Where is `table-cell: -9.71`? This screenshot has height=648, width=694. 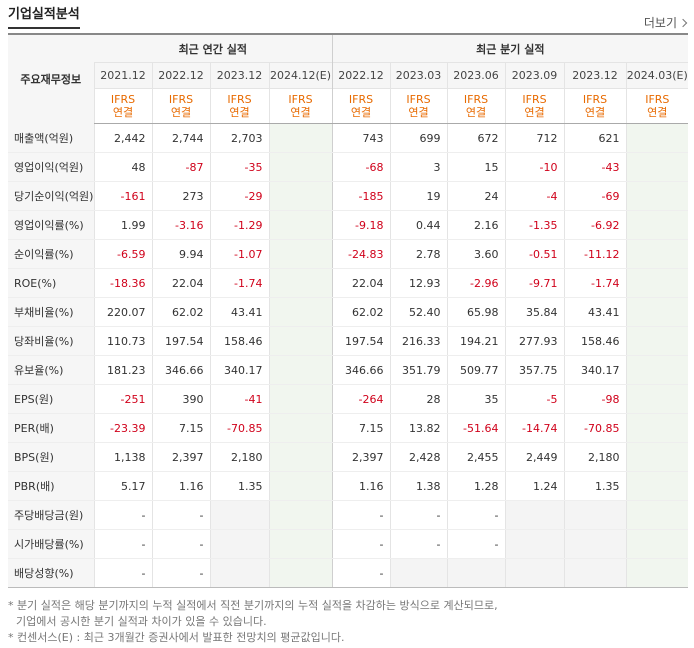
table-cell: -9.71 is located at coordinates (534, 283).